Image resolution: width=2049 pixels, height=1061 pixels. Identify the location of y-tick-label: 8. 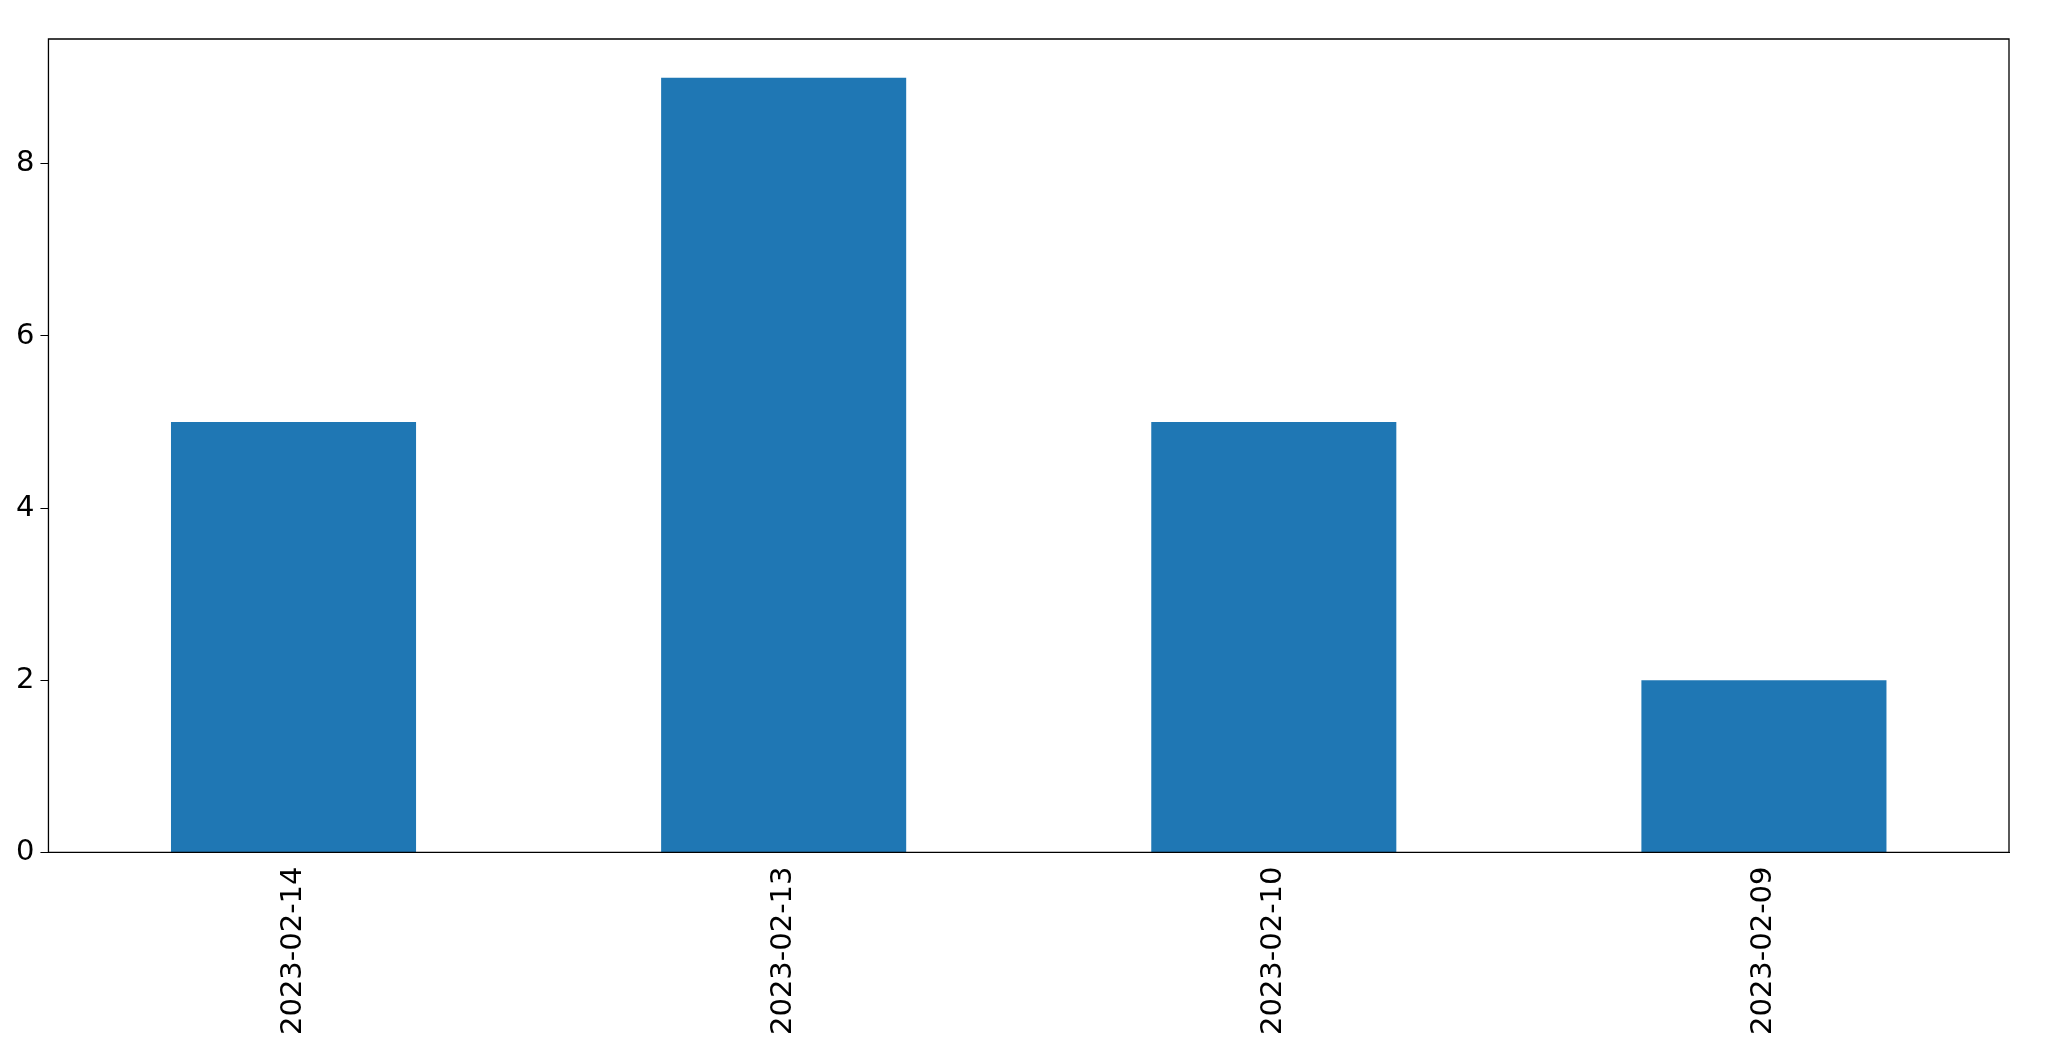
(25, 161).